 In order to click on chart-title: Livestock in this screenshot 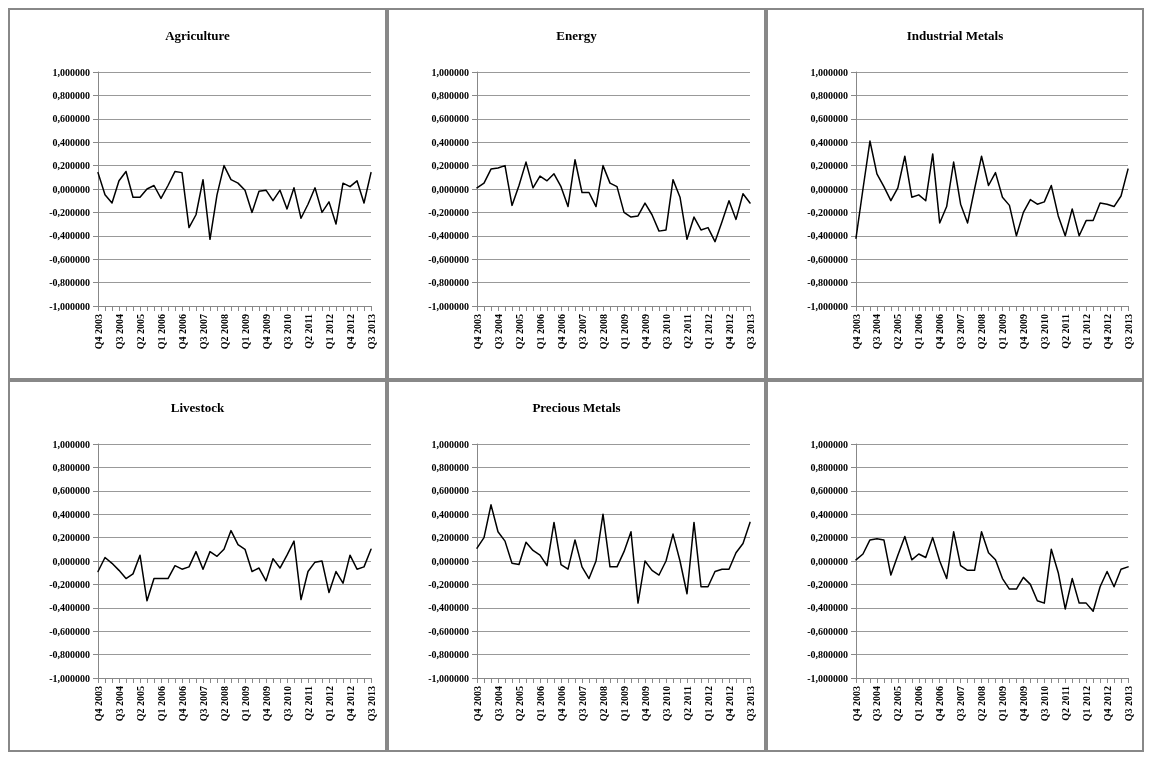, I will do `click(197, 407)`.